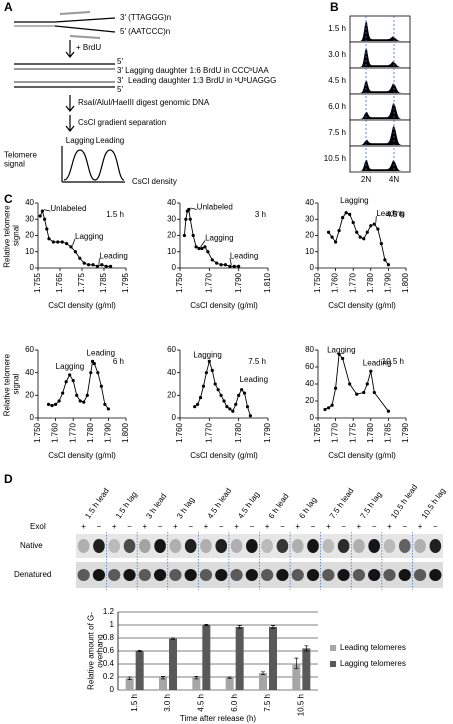 The width and height of the screenshot is (453, 724). I want to click on blot, so click(259, 561).